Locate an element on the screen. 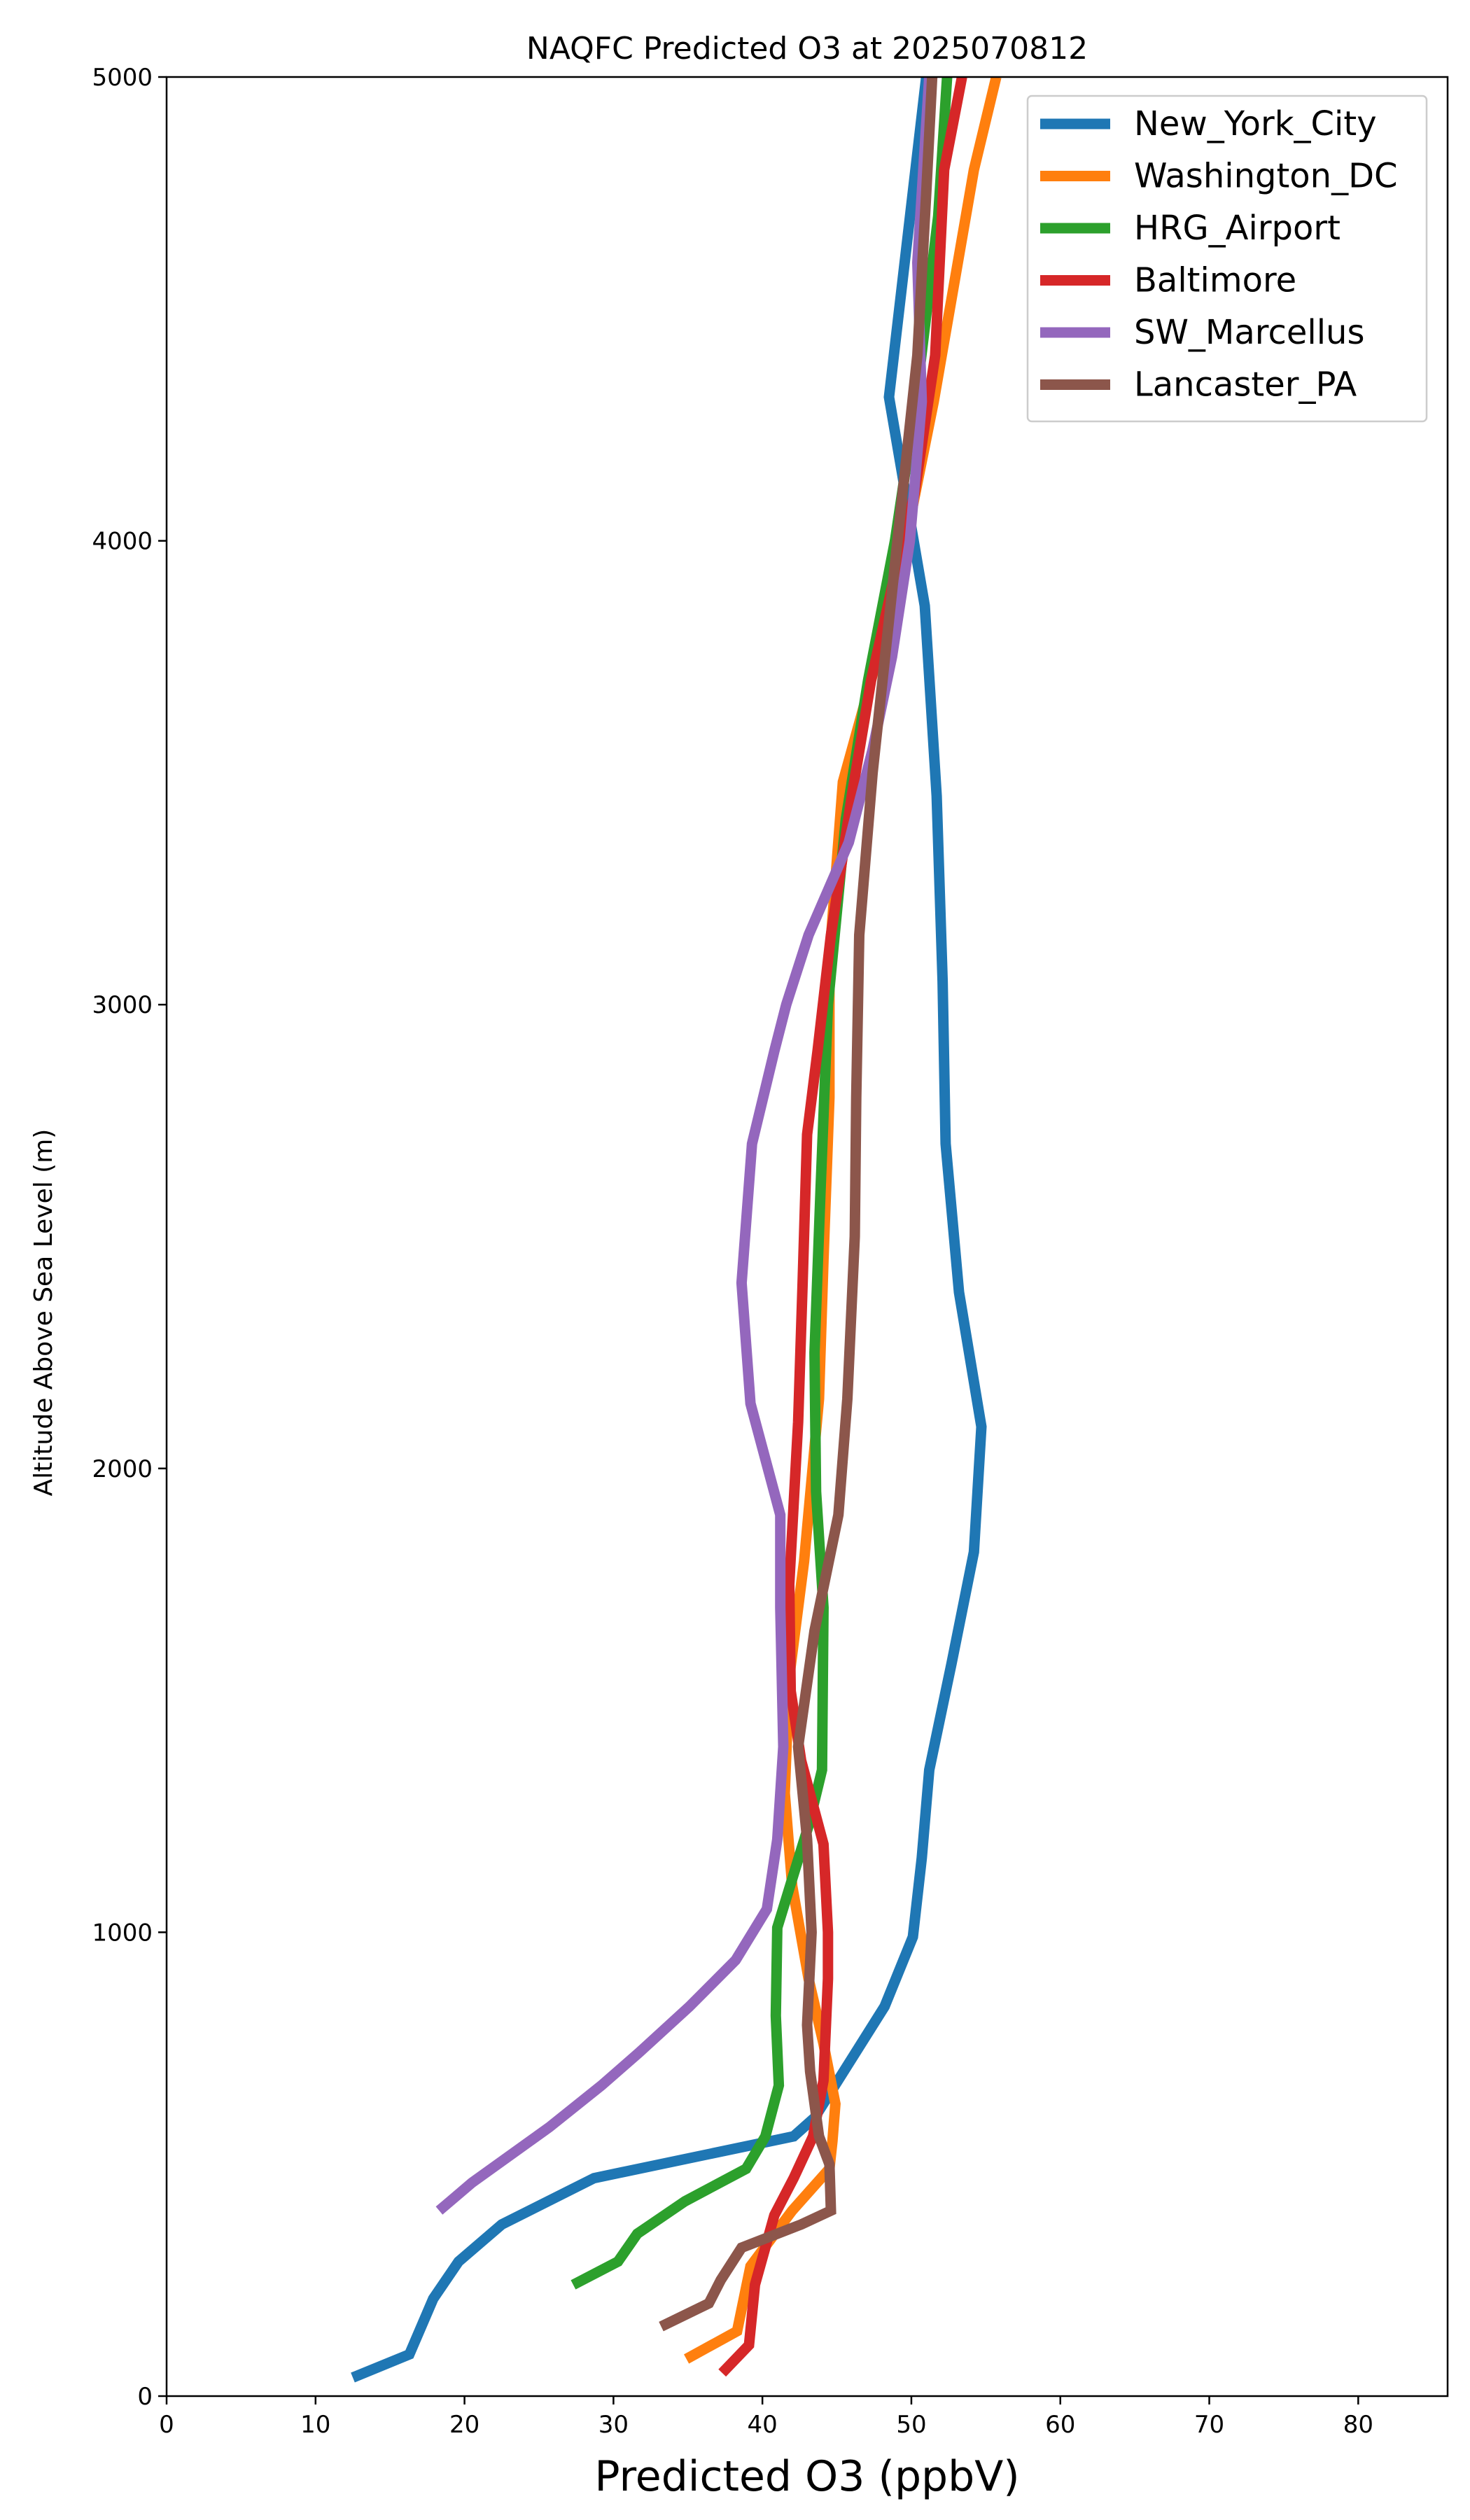  legend-label-washington-dc: Washington_DC is located at coordinates (1266, 176).